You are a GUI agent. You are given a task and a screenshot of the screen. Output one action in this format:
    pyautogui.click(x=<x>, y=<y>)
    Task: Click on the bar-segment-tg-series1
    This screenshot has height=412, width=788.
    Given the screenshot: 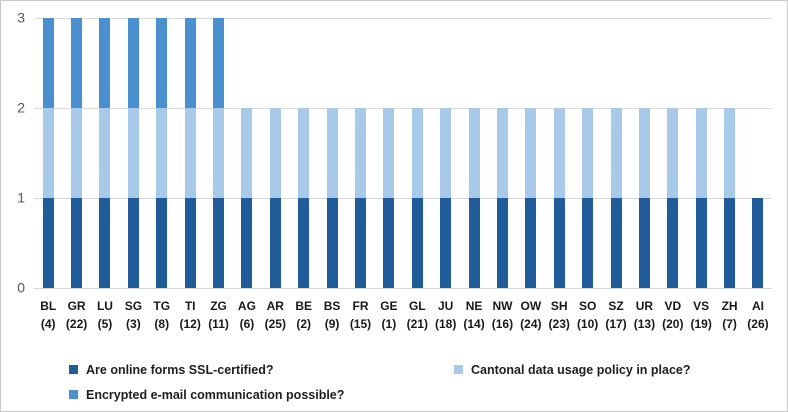 What is the action you would take?
    pyautogui.click(x=162, y=153)
    